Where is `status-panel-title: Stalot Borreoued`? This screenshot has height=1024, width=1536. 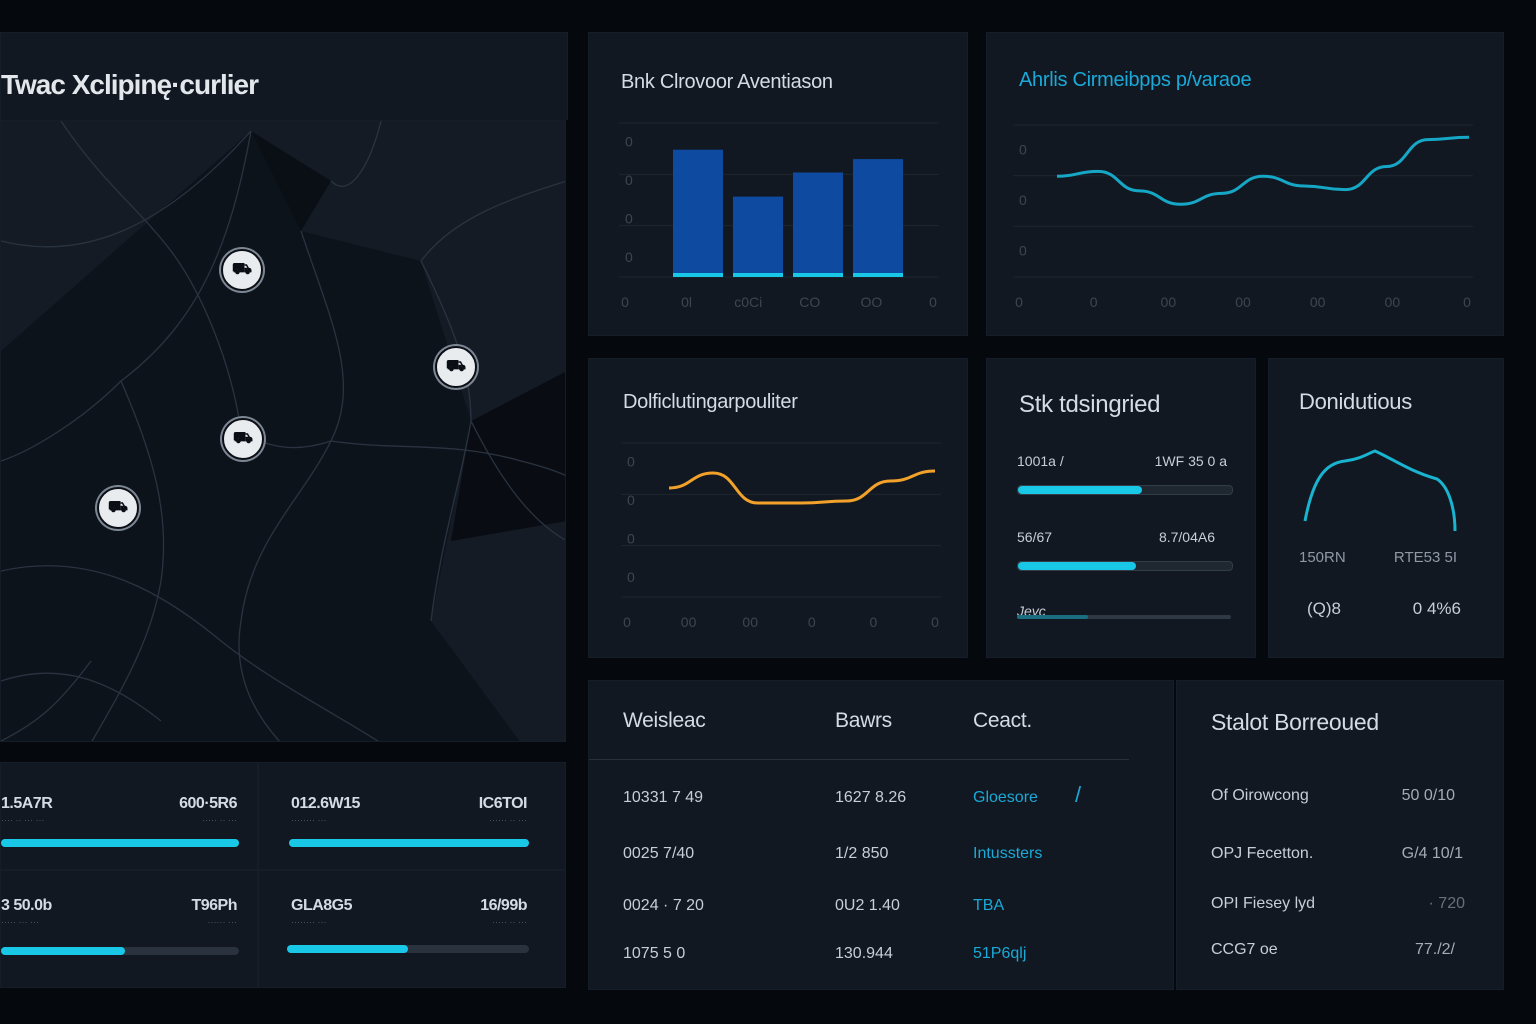 status-panel-title: Stalot Borreoued is located at coordinates (1295, 722).